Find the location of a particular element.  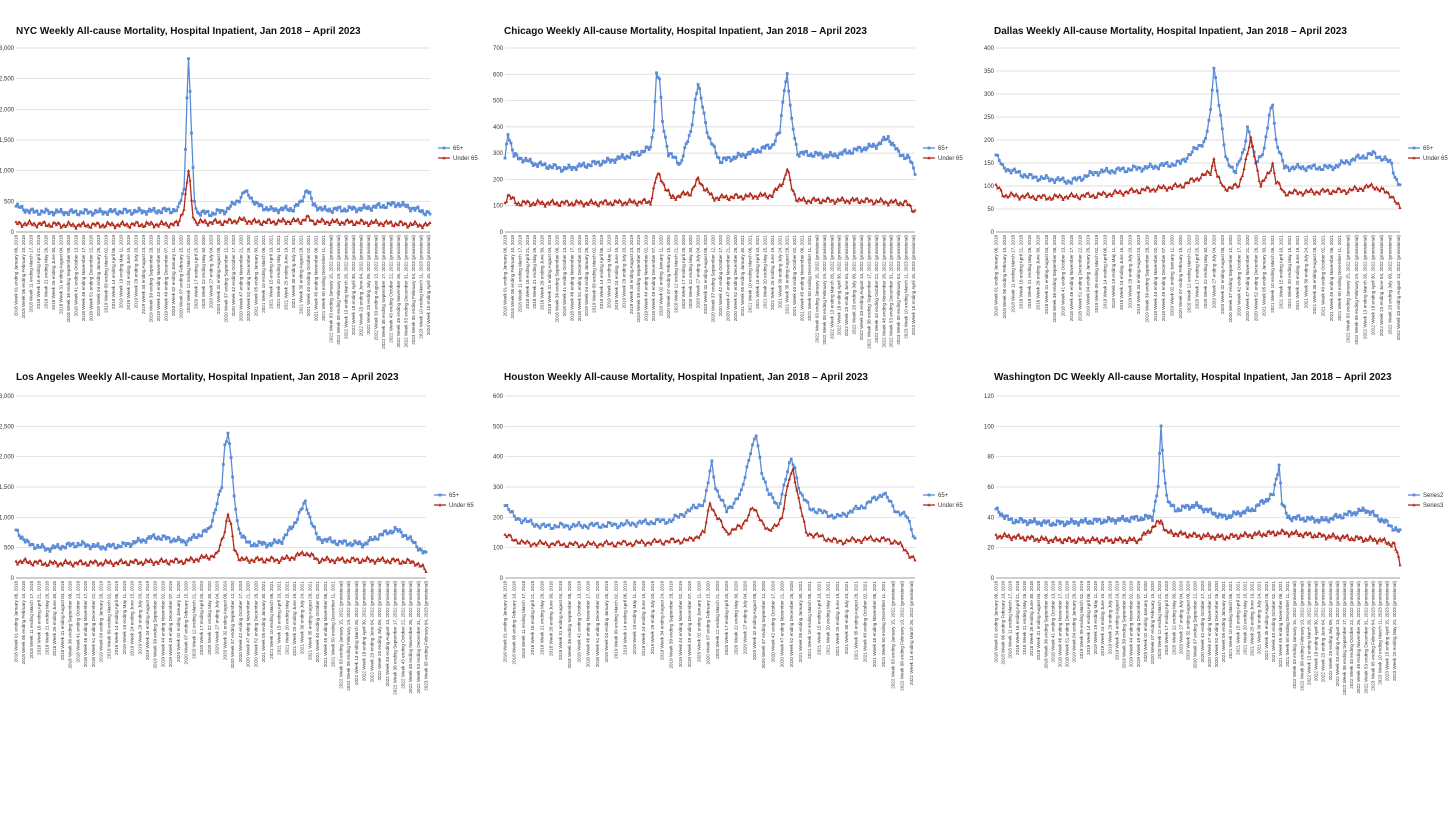

x-tick-label: 2019 Week 49 ending December 07, 2019 is located at coordinates (170, 624).